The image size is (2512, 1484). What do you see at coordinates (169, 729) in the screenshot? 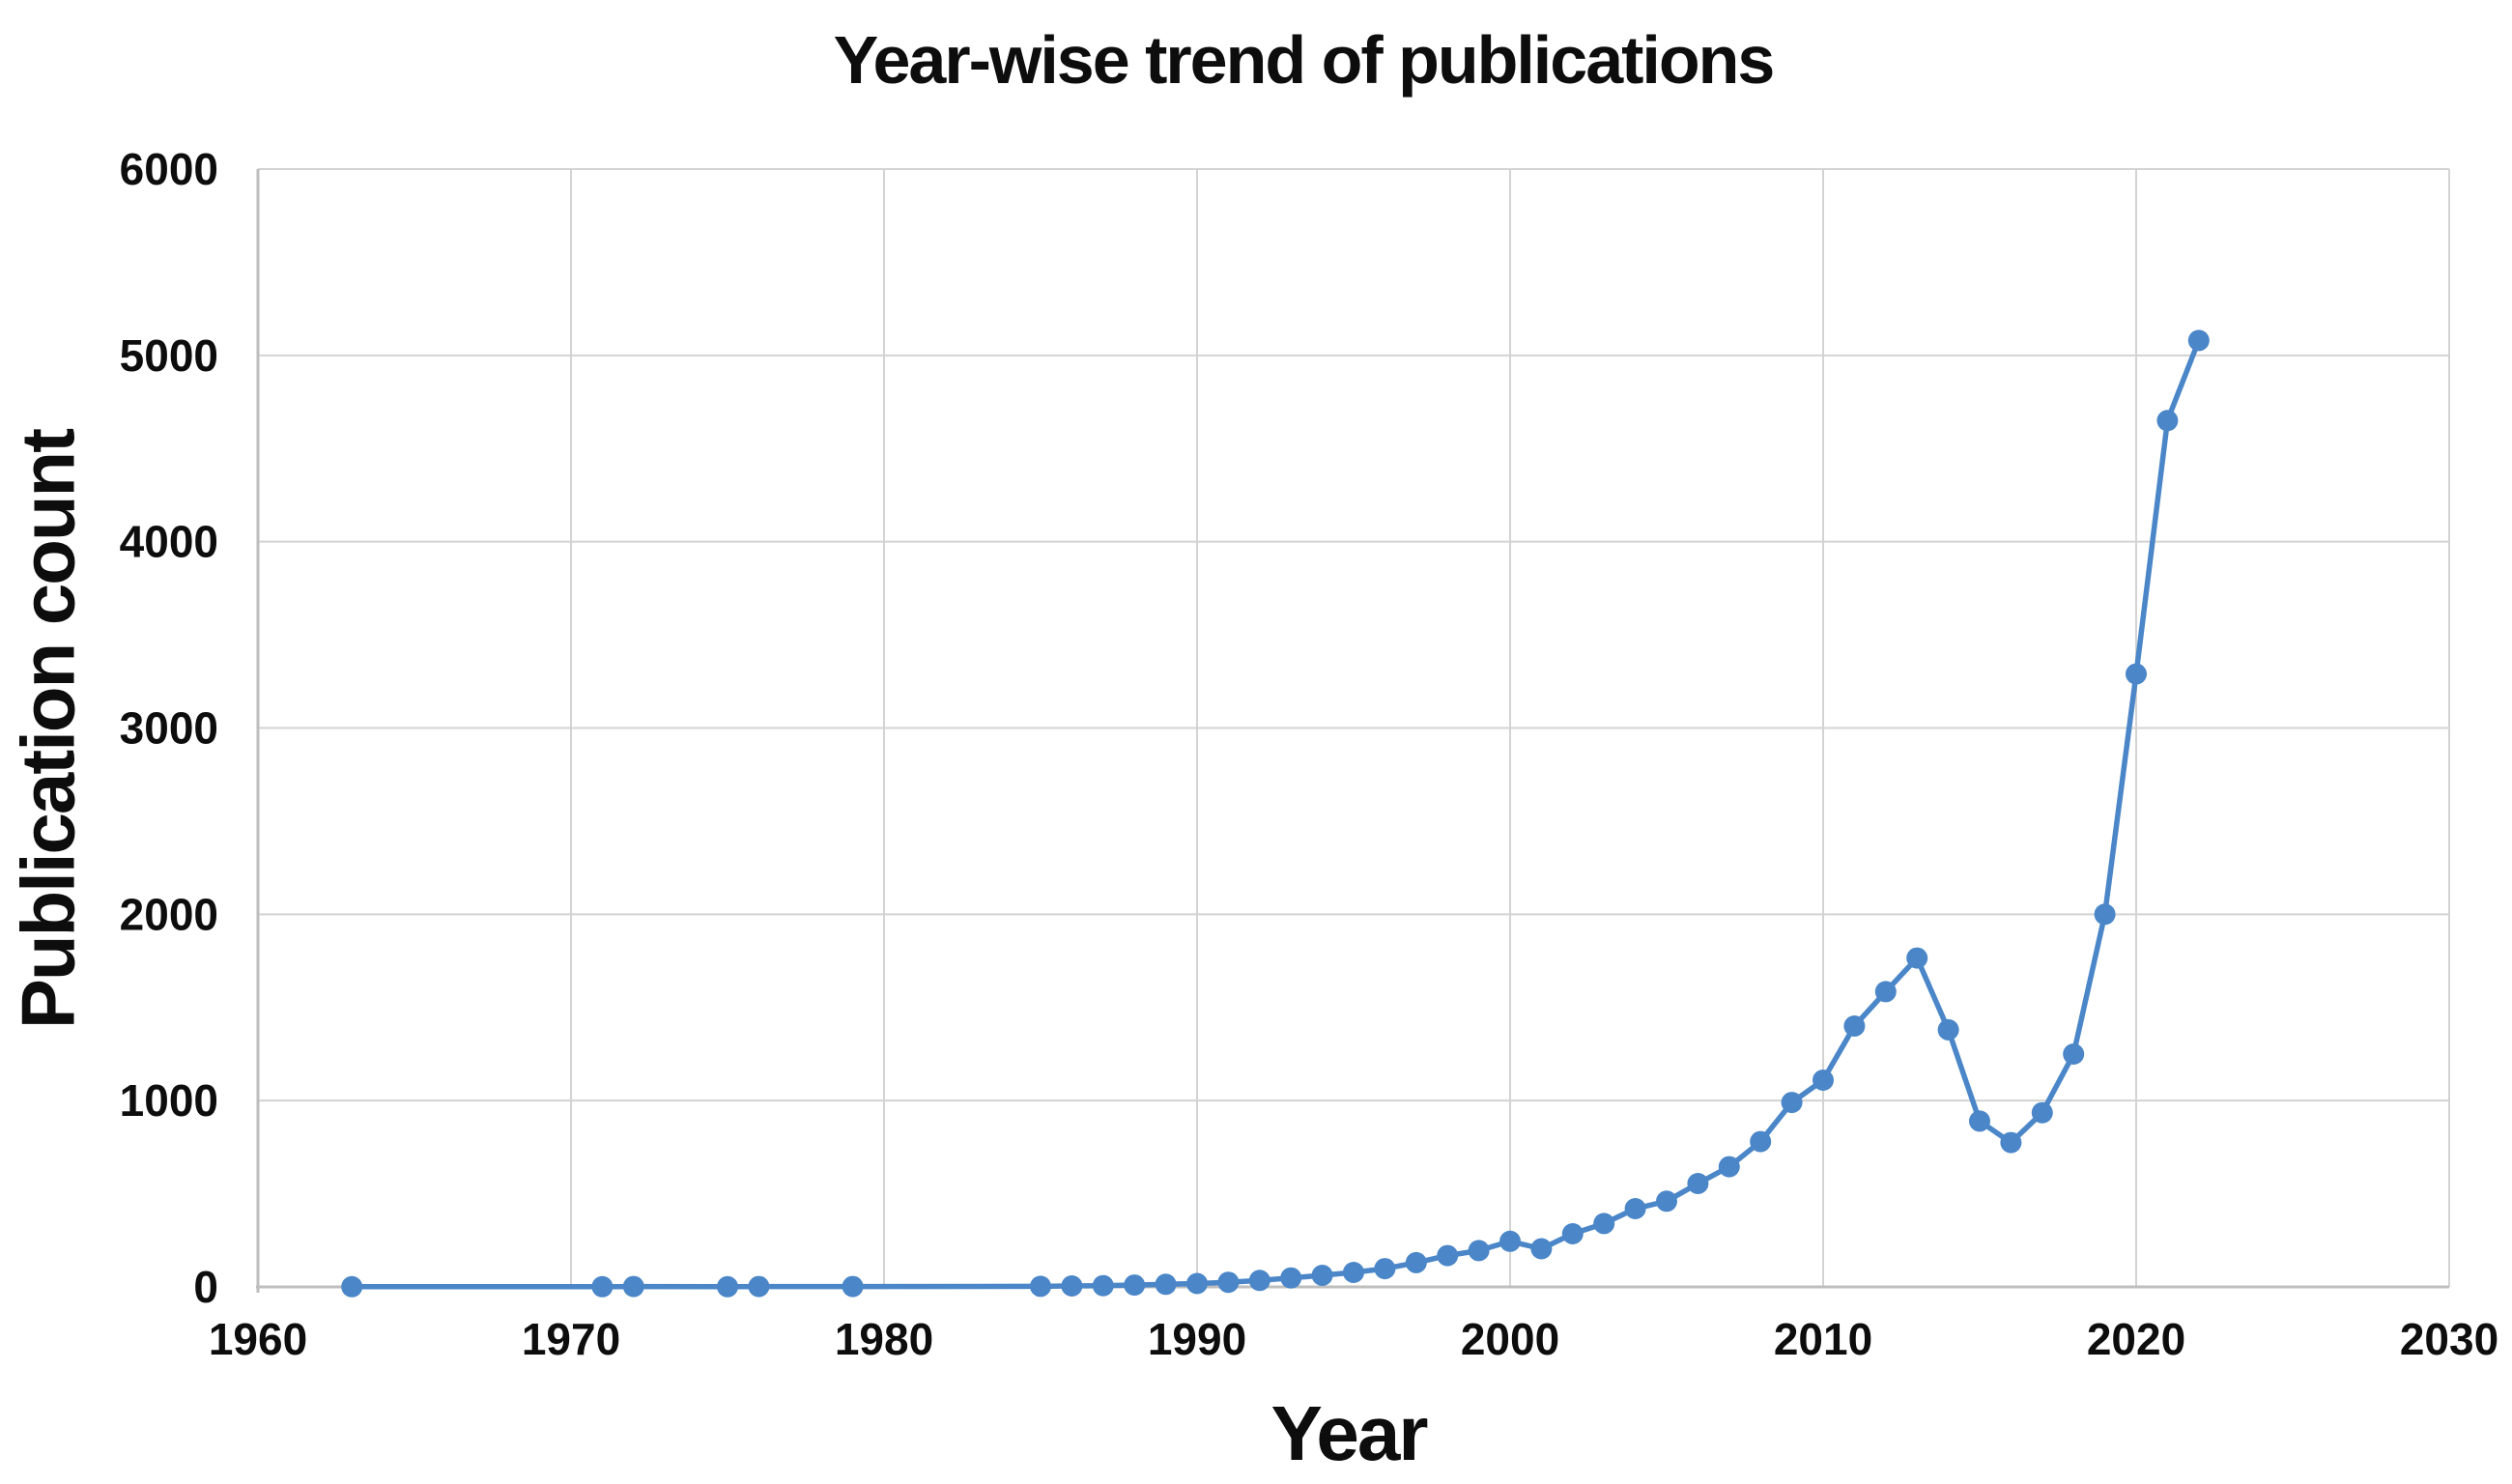
I see `y-tick-label: 3000` at bounding box center [169, 729].